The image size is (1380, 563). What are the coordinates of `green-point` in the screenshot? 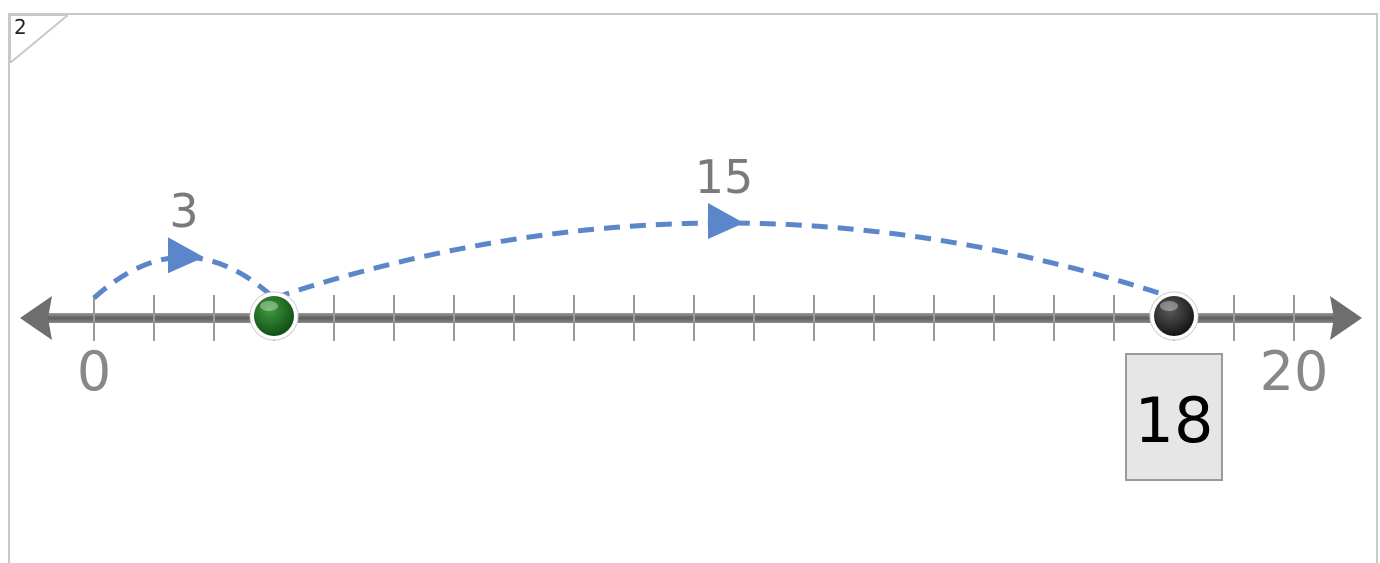 It's located at (274, 316).